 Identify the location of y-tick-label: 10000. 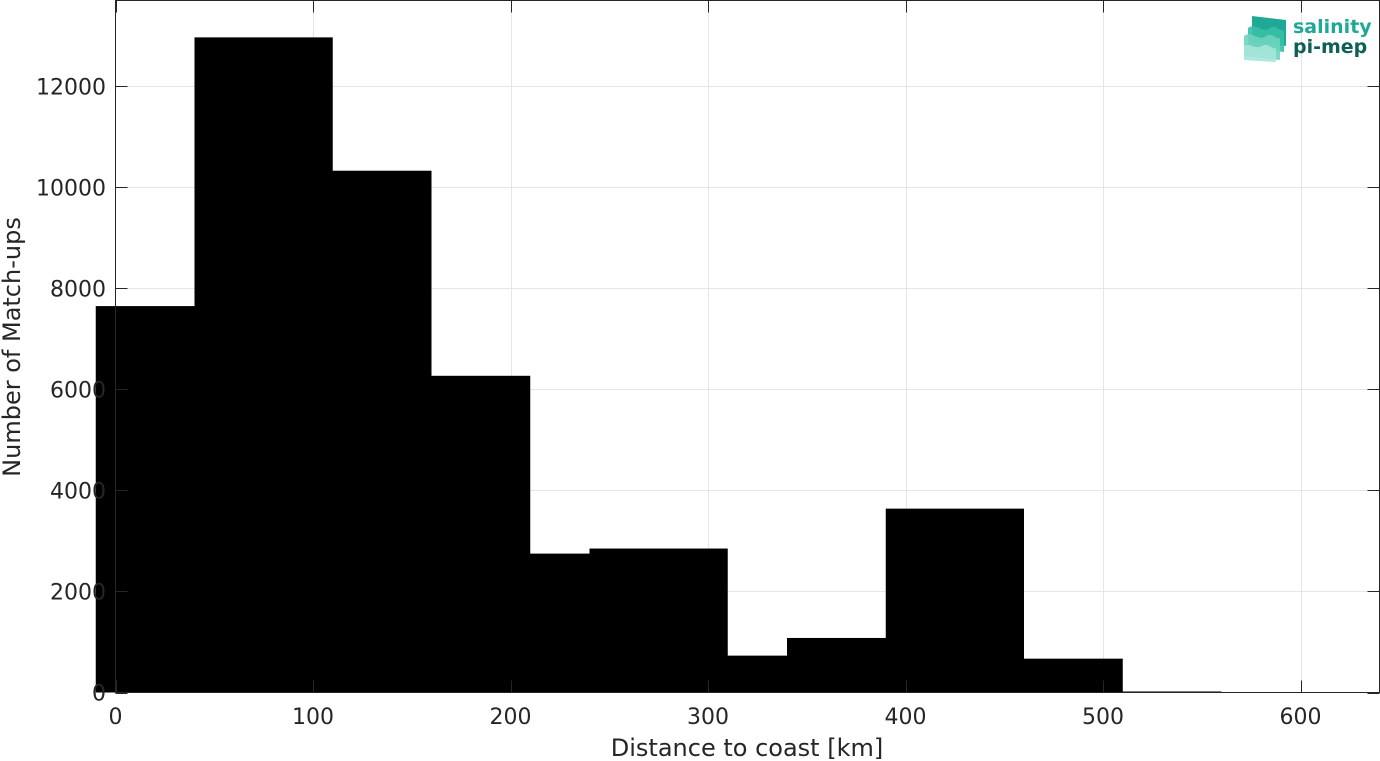
(71, 188).